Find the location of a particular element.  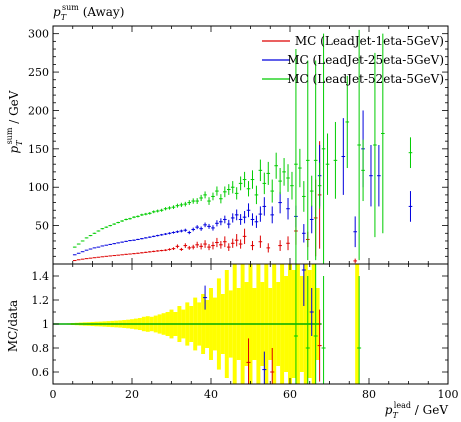

ratio-y-tick-label: 0.8 is located at coordinates (41, 348).